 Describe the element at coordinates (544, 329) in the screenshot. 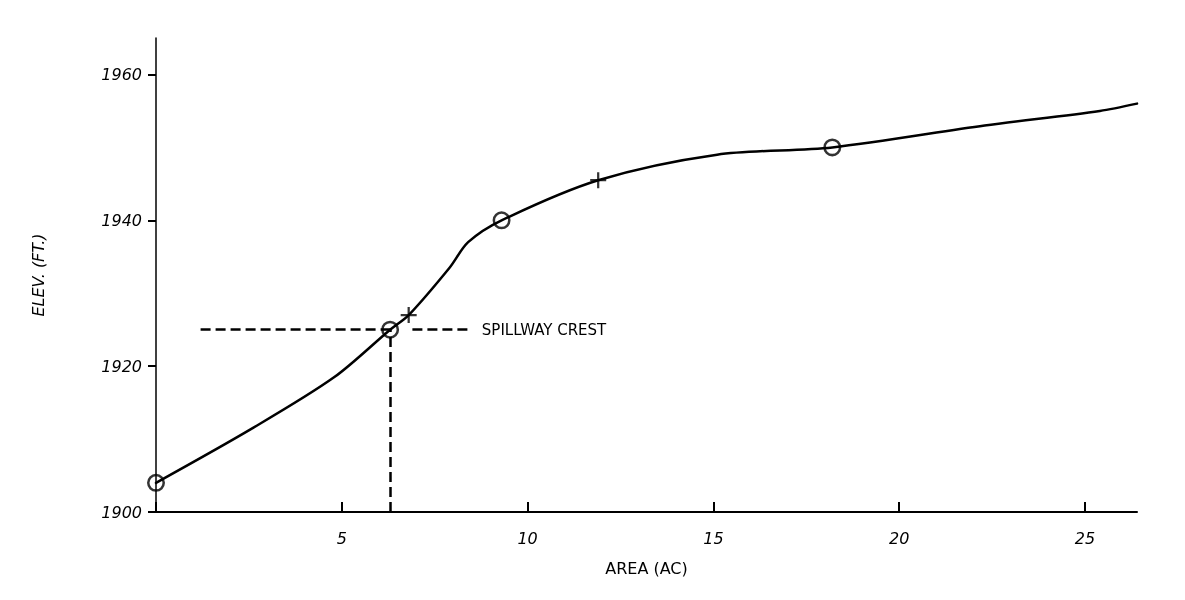

I see `ref-line-label: SPILLWAY CREST` at that location.